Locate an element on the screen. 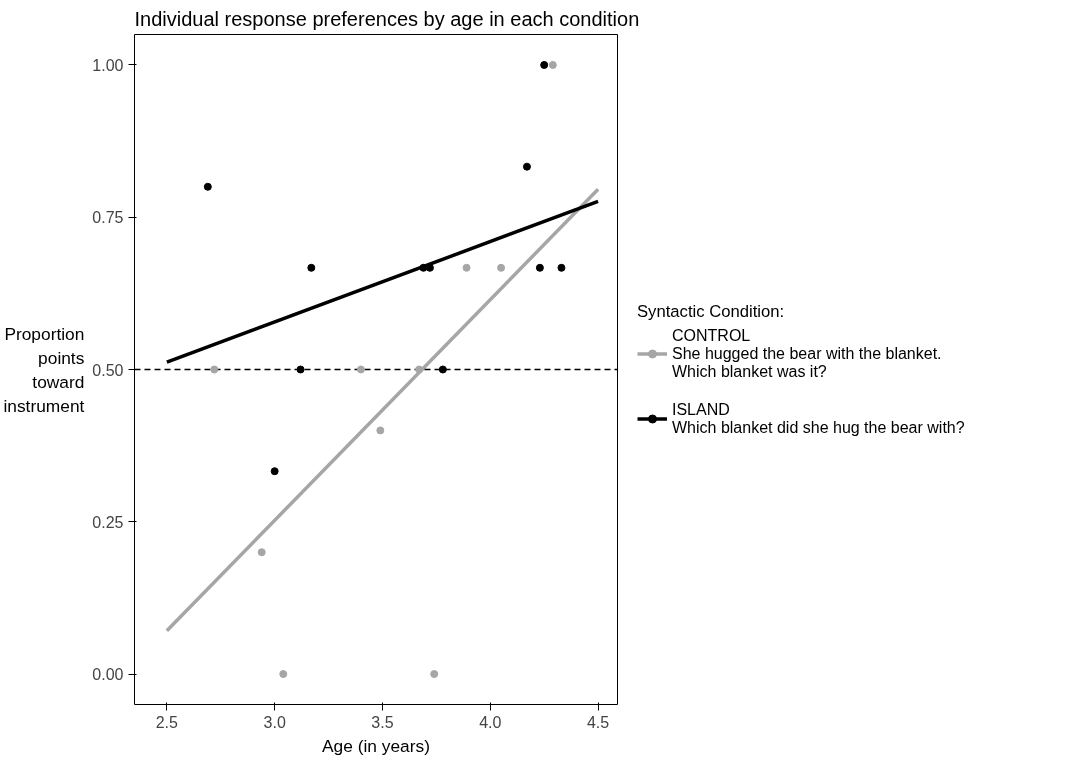 The image size is (1081, 773). x-tick-label: 3.5 is located at coordinates (382, 722).